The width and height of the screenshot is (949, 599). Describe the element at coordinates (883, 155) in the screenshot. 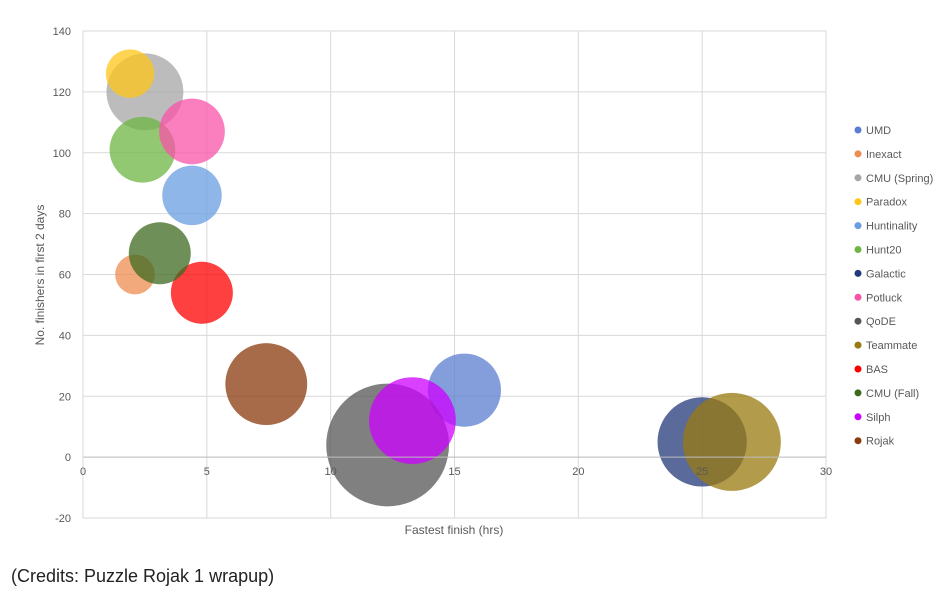

I see `legend-label: Inexact` at that location.